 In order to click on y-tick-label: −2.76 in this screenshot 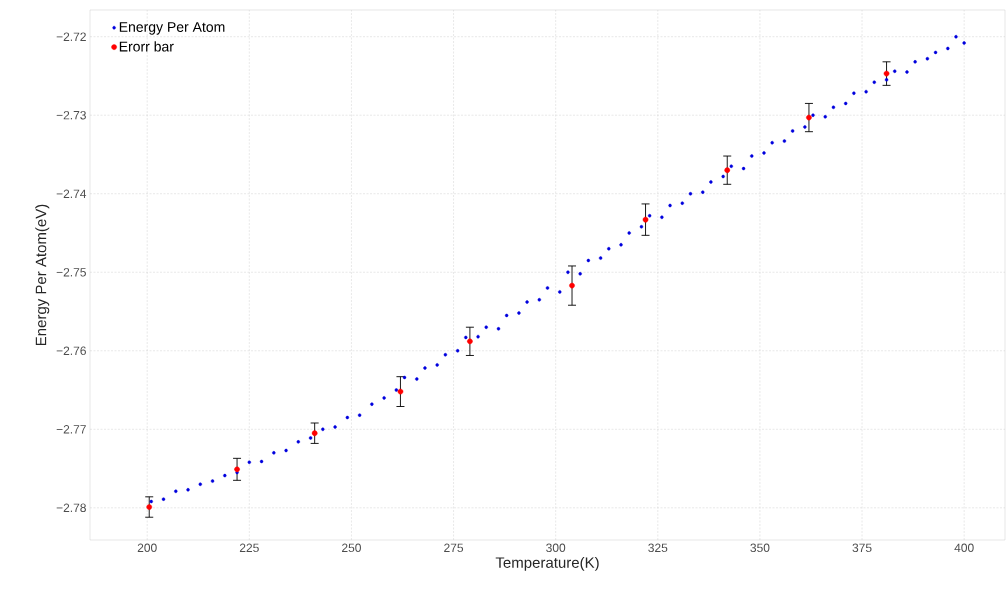, I will do `click(71, 351)`.